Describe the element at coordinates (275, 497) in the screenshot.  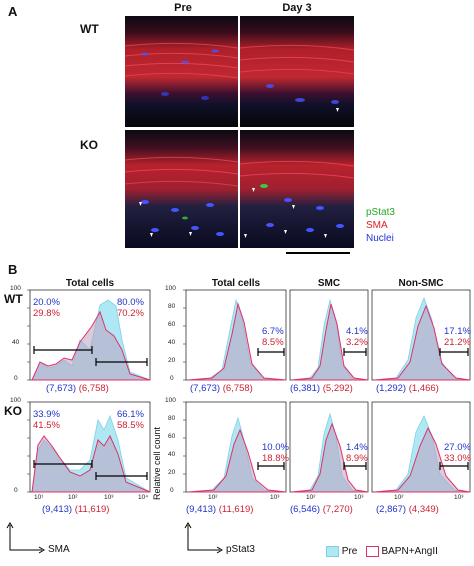
I see `xtick-pstat-total-3: 10³` at that location.